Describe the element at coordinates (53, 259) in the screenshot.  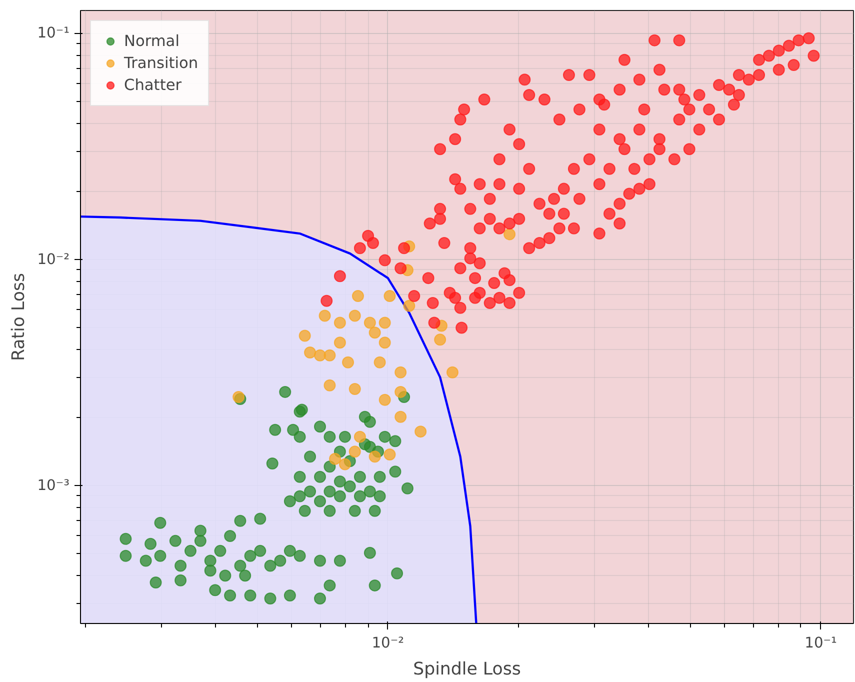
I see `y-tick-label: 10⁻²` at that location.